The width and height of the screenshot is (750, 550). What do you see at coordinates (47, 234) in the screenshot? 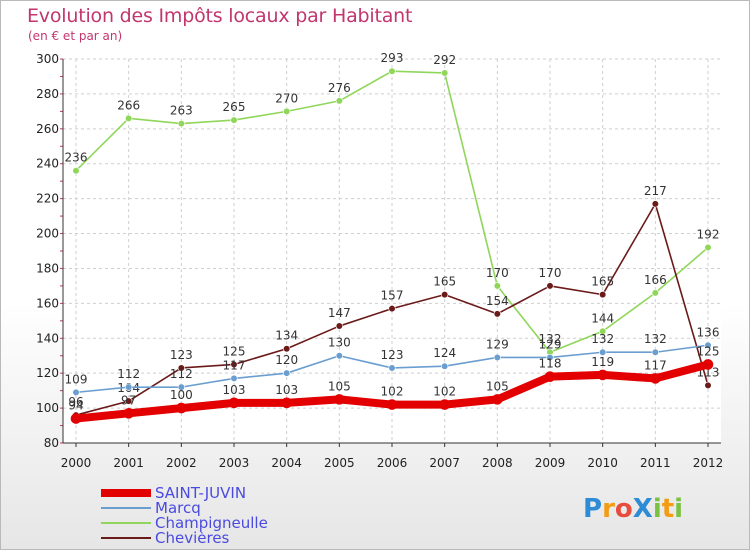
I see `y-tick-label: 200` at bounding box center [47, 234].